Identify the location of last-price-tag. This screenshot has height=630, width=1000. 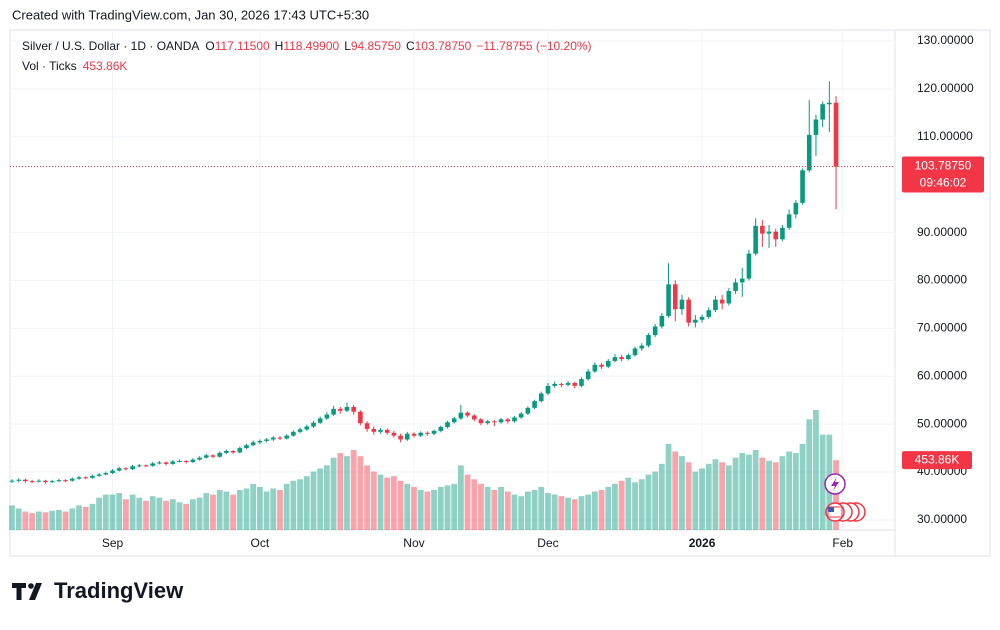
(943, 174).